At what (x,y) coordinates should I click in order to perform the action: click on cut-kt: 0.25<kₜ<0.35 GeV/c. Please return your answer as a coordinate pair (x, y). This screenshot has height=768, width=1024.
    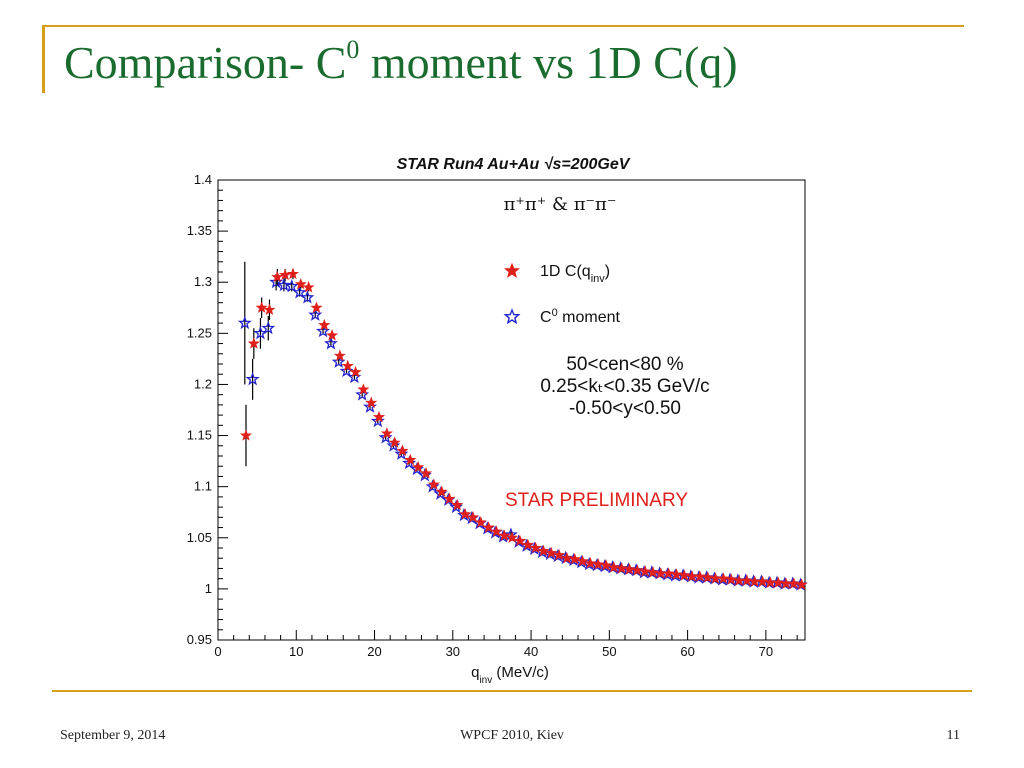
    Looking at the image, I should click on (624, 386).